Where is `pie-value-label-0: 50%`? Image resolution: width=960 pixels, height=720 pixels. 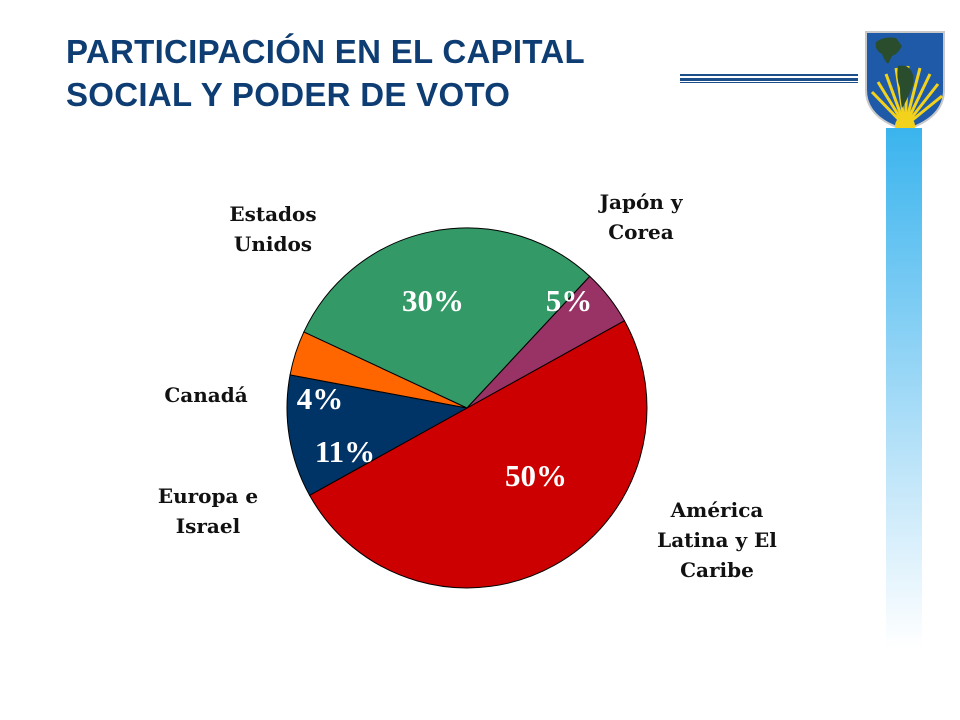
pie-value-label-0: 50% is located at coordinates (536, 475).